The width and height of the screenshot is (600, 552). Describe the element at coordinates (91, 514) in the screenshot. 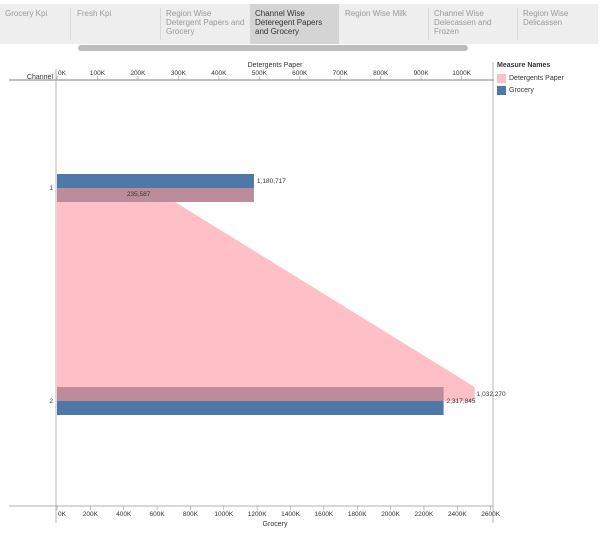

I see `bottom-tick-label: 200K` at that location.